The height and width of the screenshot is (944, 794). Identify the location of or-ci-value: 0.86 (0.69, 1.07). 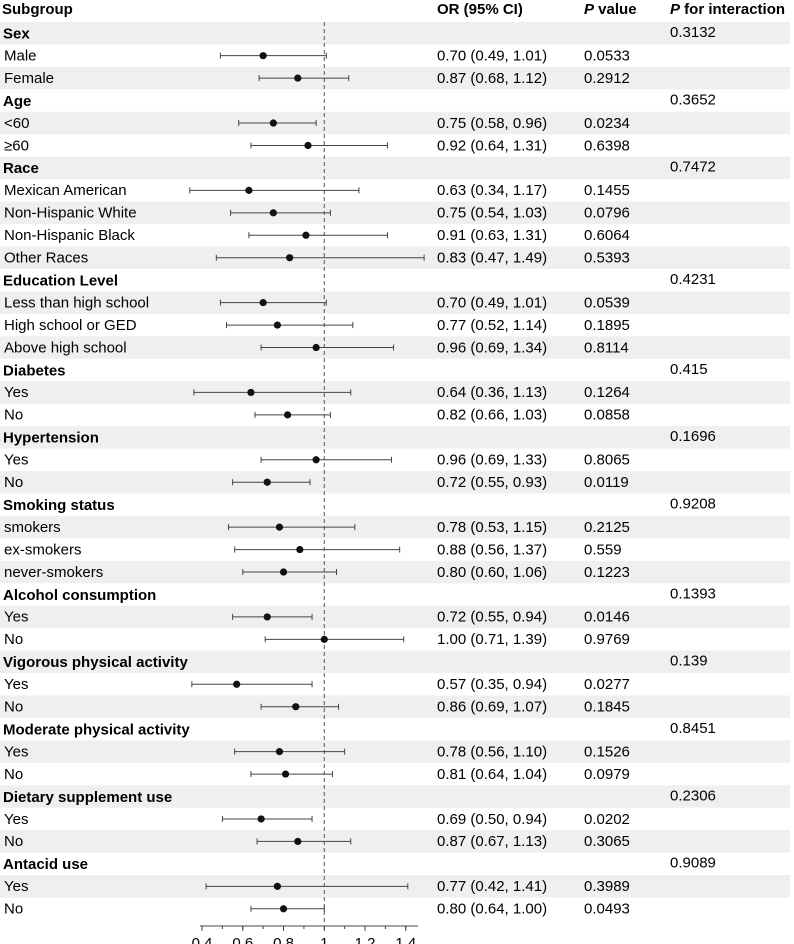
(492, 707).